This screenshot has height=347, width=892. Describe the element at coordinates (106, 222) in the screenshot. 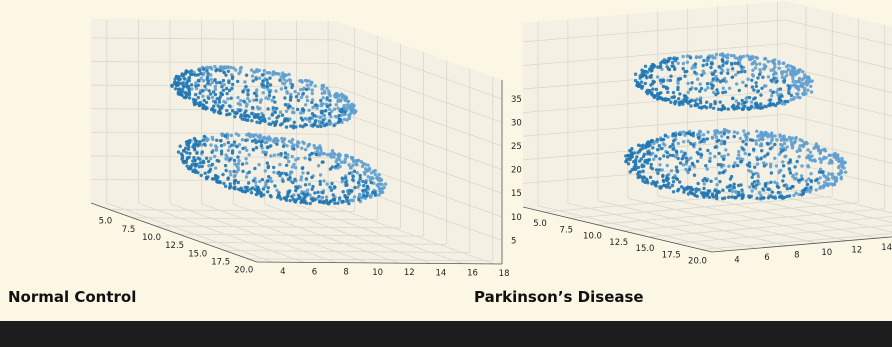

I see `x-tick-label: 5.0` at that location.